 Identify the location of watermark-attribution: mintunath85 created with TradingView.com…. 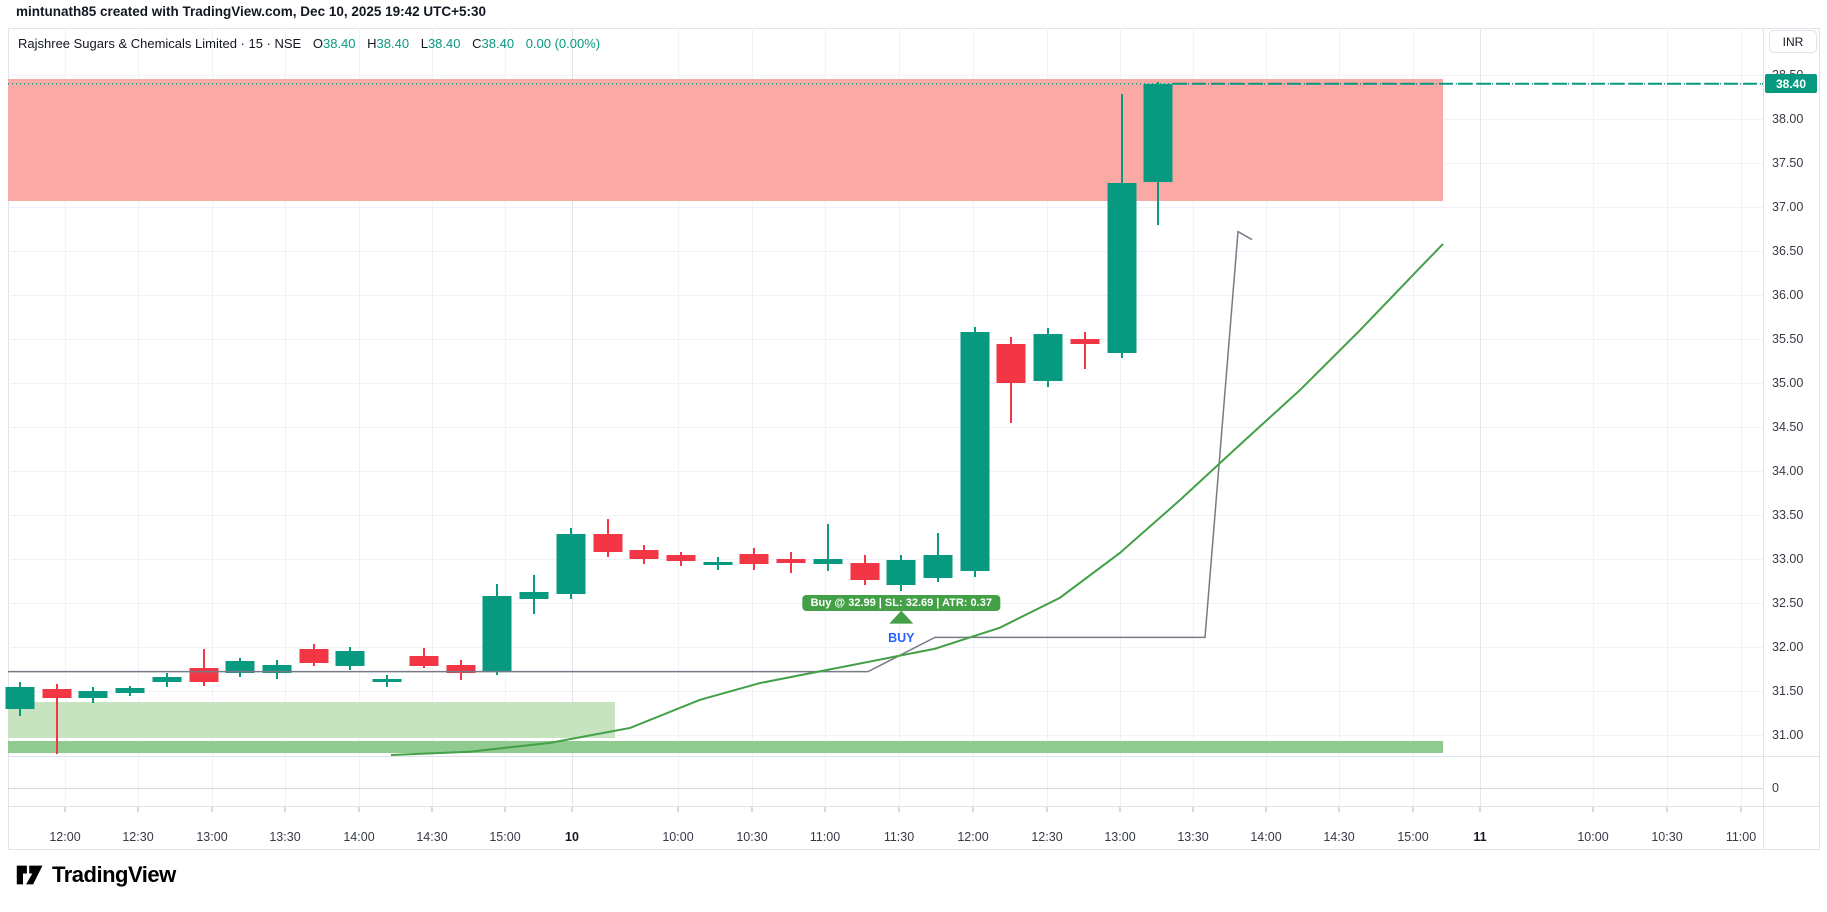
(251, 11).